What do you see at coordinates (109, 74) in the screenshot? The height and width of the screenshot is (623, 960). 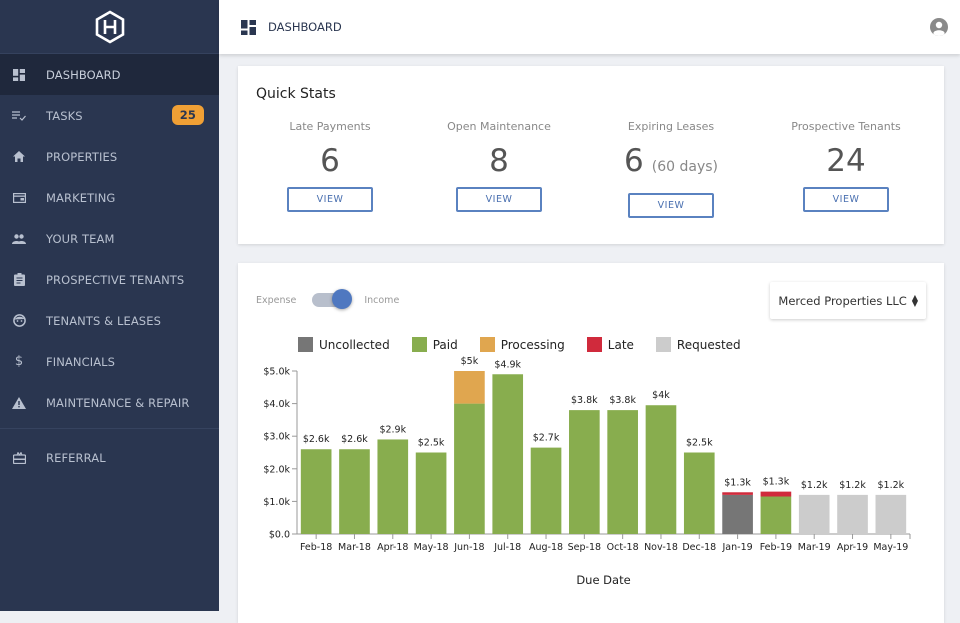 I see `sidebar-item-dashboard: DASHBOARD` at bounding box center [109, 74].